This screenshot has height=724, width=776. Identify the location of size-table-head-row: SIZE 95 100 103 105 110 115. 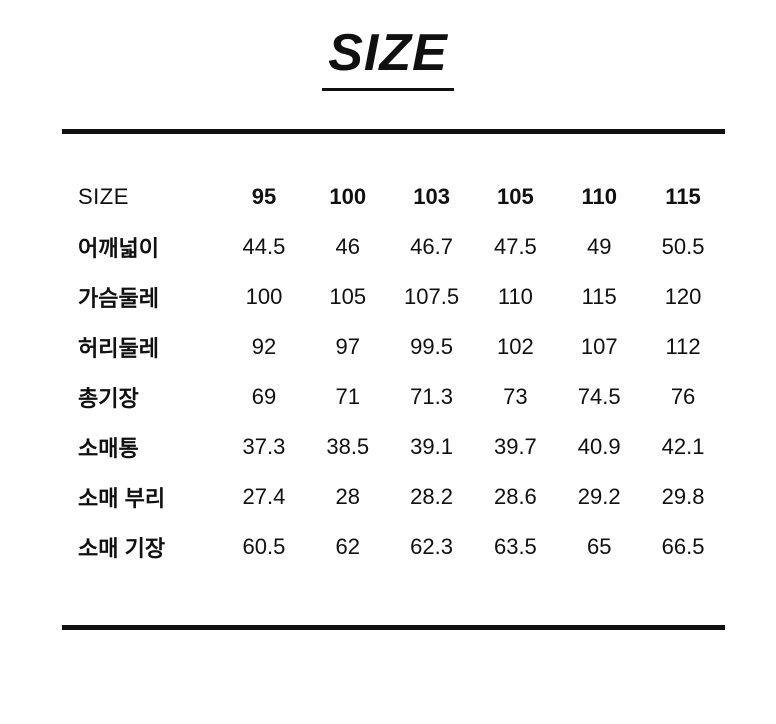
(393, 197).